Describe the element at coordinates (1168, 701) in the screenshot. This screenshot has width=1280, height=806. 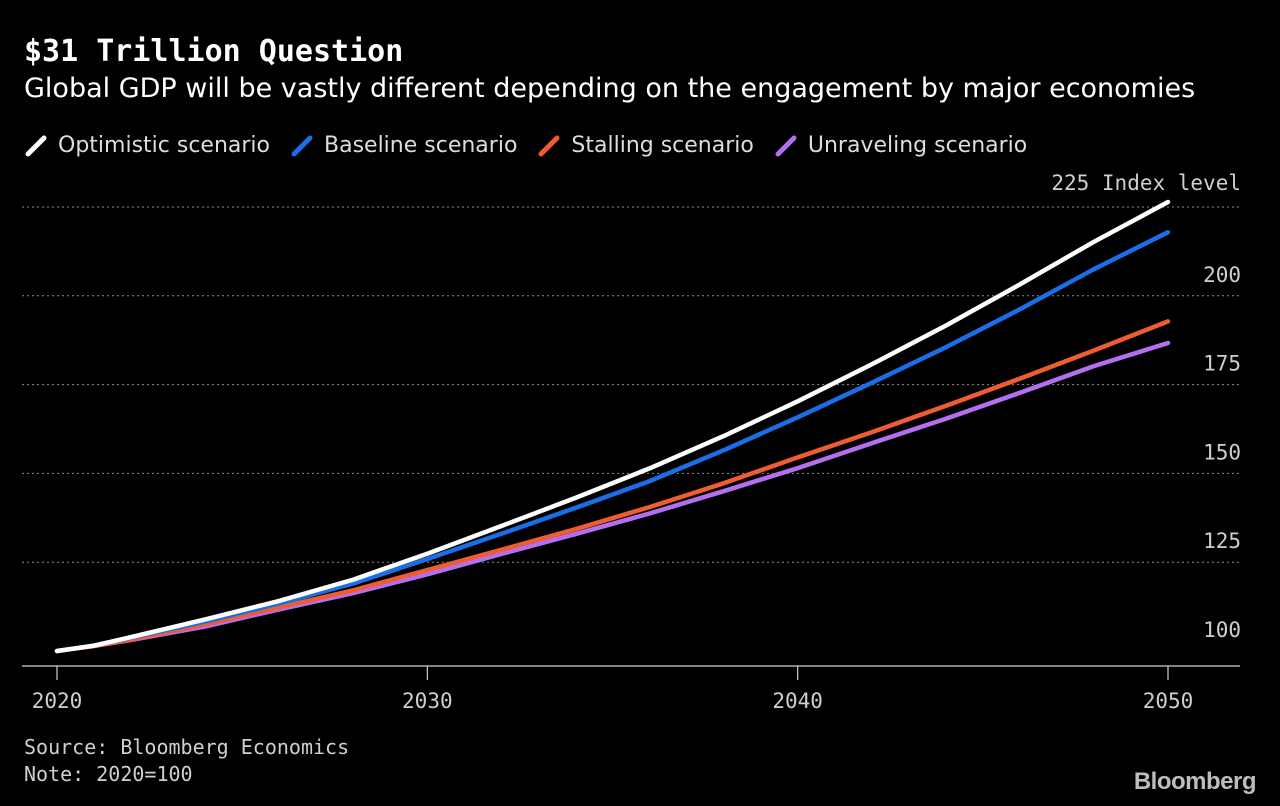
I see `x-tick-label: 2050` at that location.